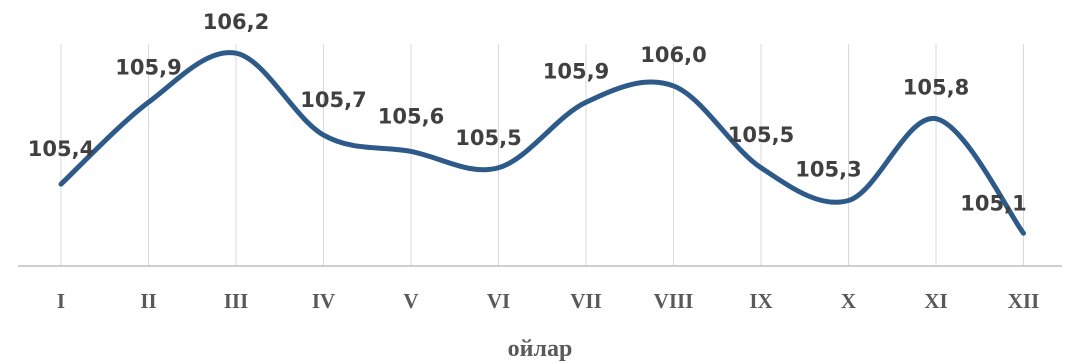 The width and height of the screenshot is (1078, 364). Describe the element at coordinates (323, 301) in the screenshot. I see `x-tick-label: IV` at that location.